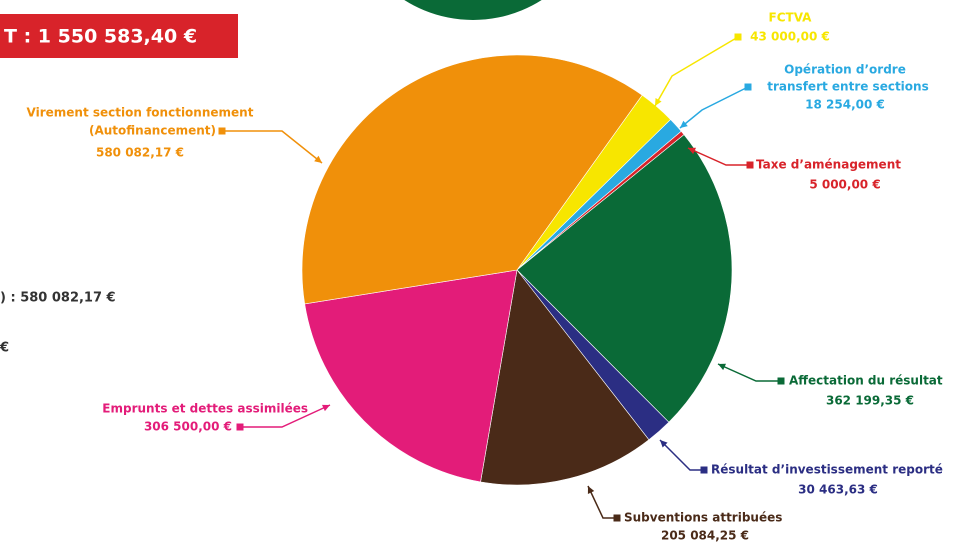 The width and height of the screenshot is (961, 543). What do you see at coordinates (845, 70) in the screenshot?
I see `category-label: Opération d’ordre` at bounding box center [845, 70].